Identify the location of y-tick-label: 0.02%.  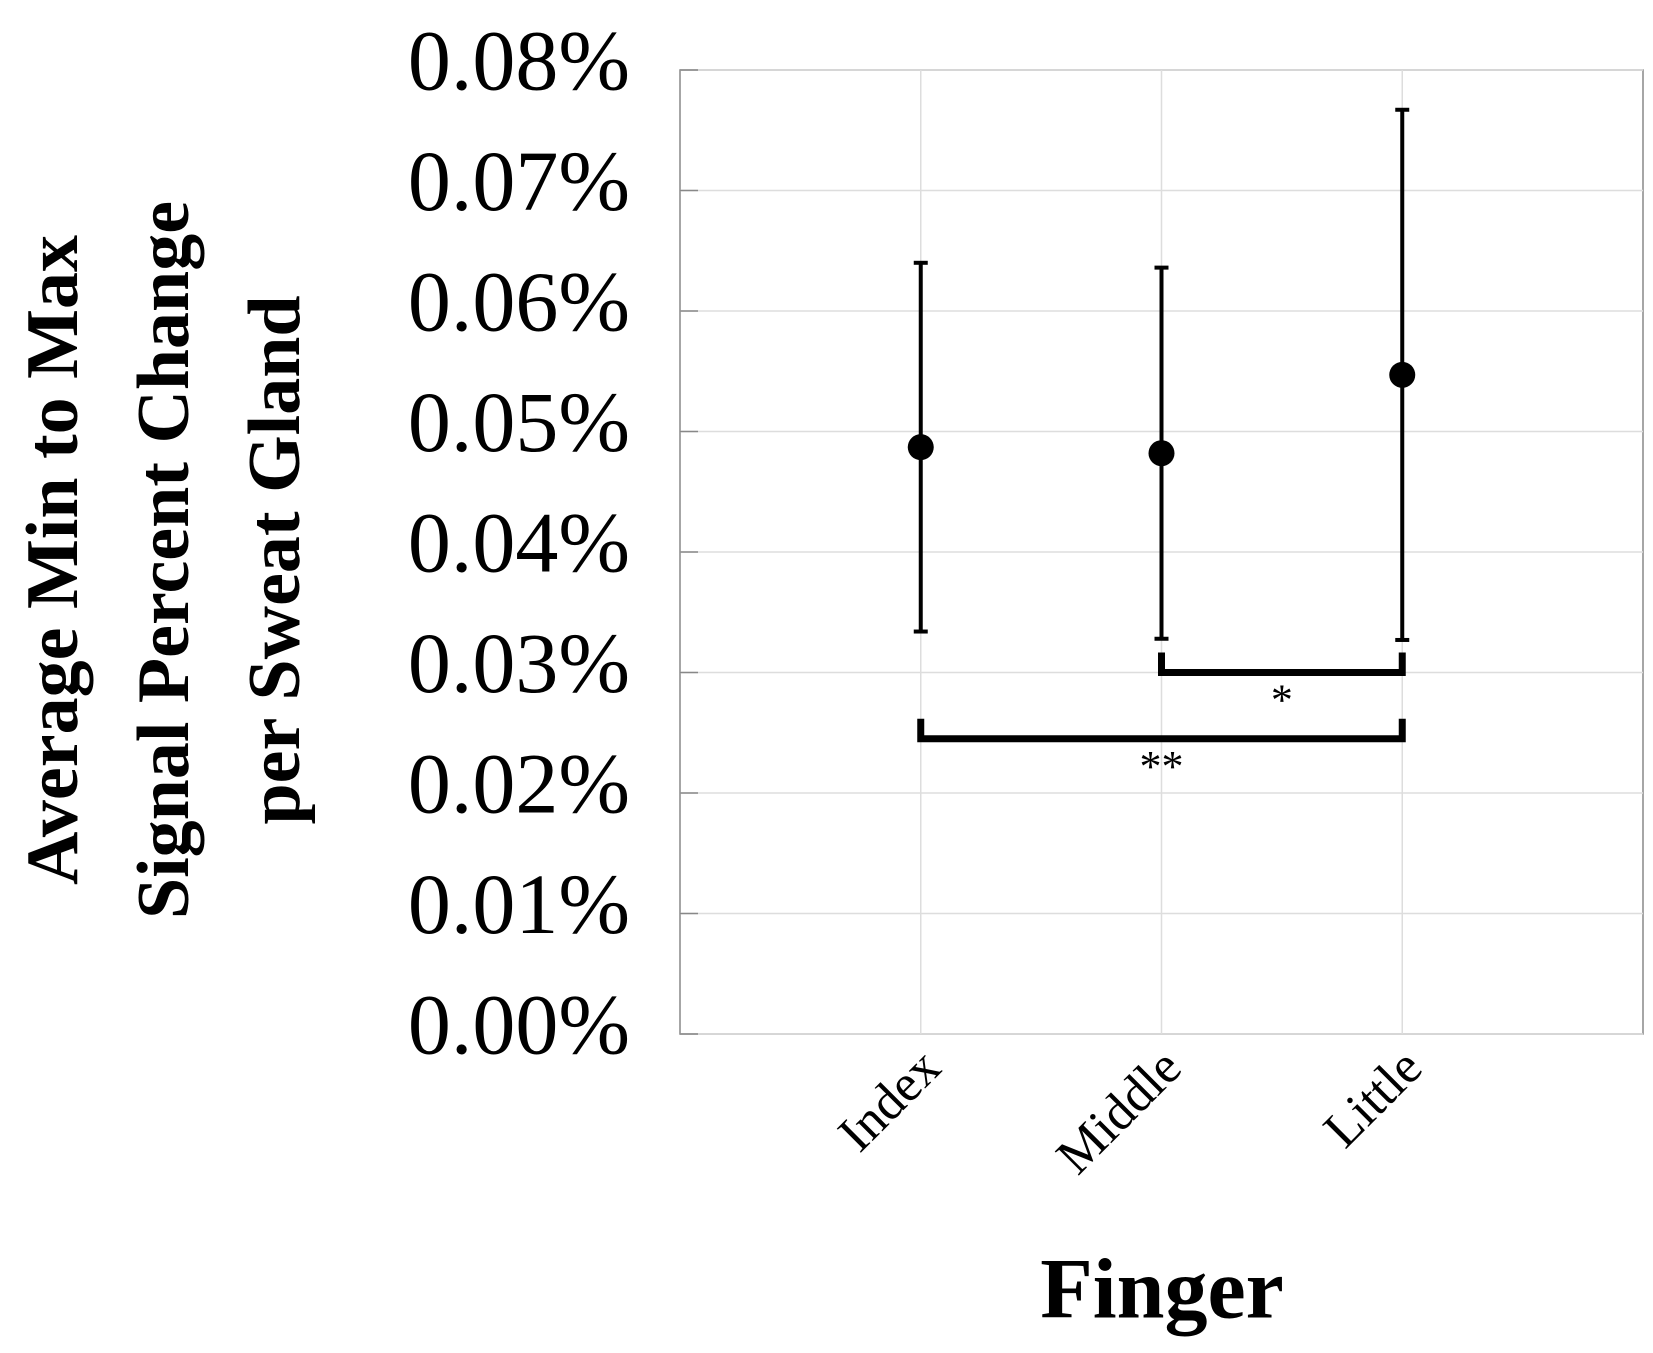
(519, 784).